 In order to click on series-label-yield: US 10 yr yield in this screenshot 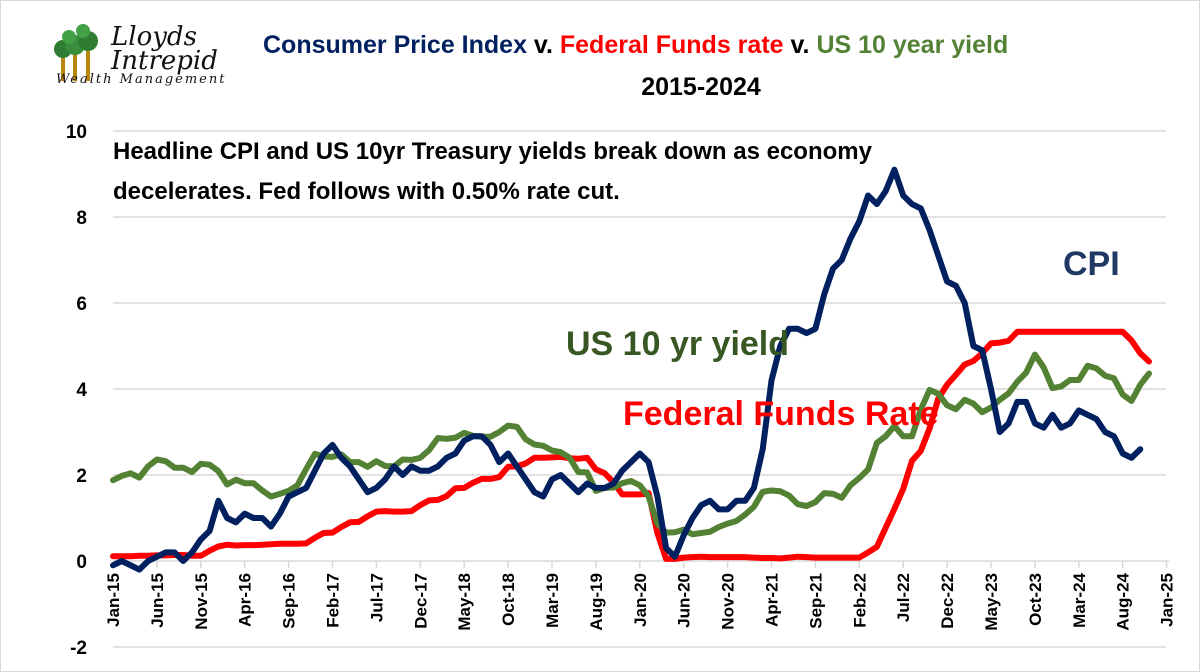, I will do `click(677, 344)`.